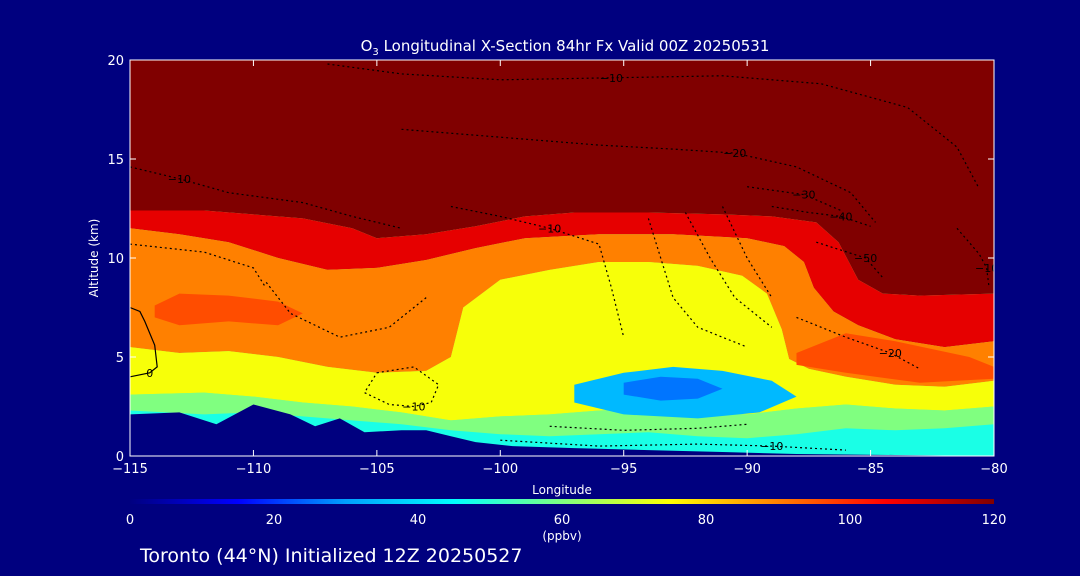 The image size is (1080, 576). Describe the element at coordinates (562, 490) in the screenshot. I see `x-axis-label: Longitude` at that location.